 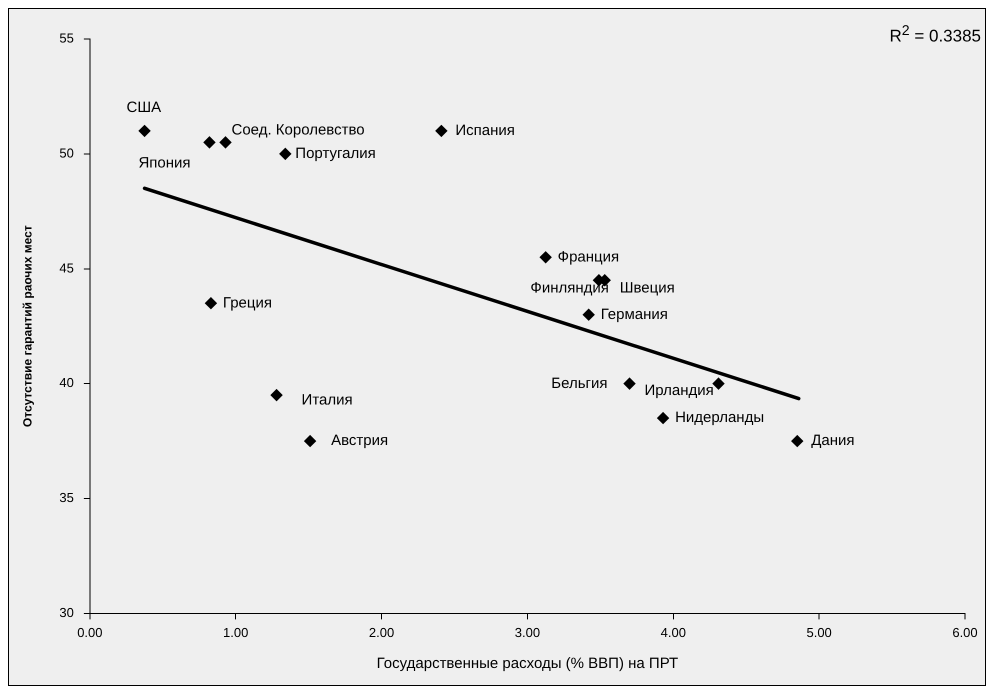 What do you see at coordinates (66, 152) in the screenshot?
I see `y-tick-label: 50` at bounding box center [66, 152].